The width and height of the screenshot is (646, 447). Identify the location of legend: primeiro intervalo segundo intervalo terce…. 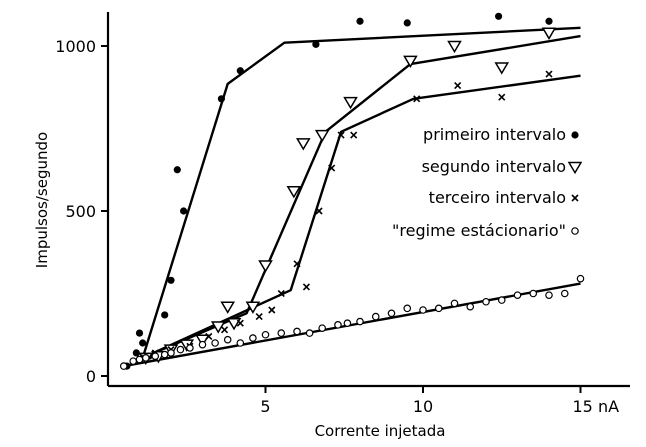
(487, 182).